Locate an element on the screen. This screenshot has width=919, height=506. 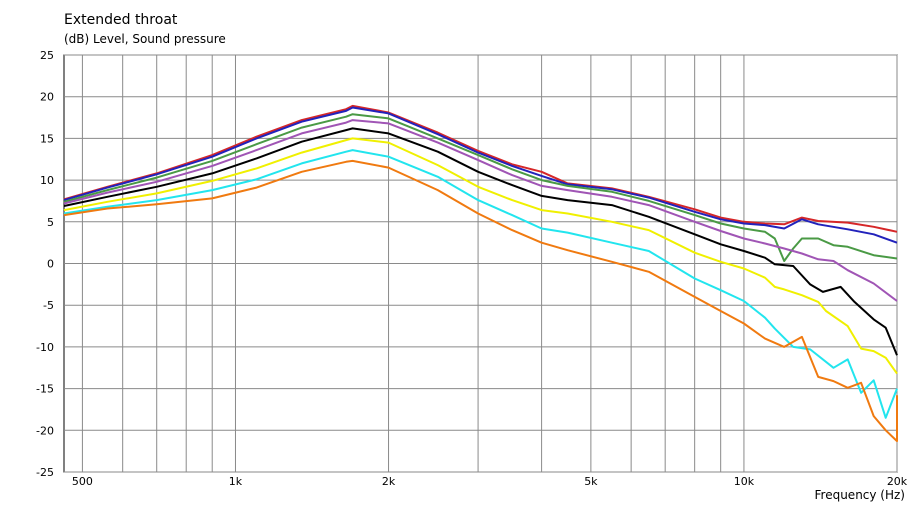
x-axis-label: Frequency (Hz) is located at coordinates (860, 495).